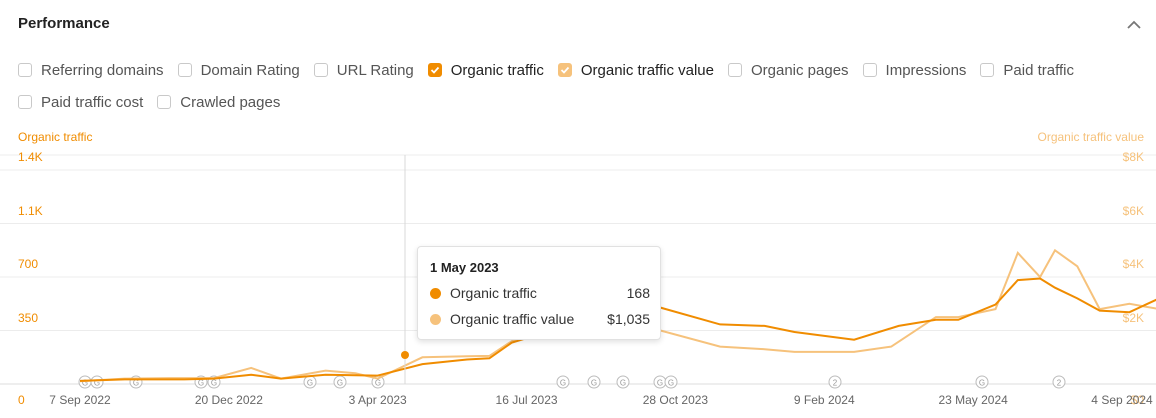  Describe the element at coordinates (1038, 70) in the screenshot. I see `checkbox-label: Paid traffic` at that location.